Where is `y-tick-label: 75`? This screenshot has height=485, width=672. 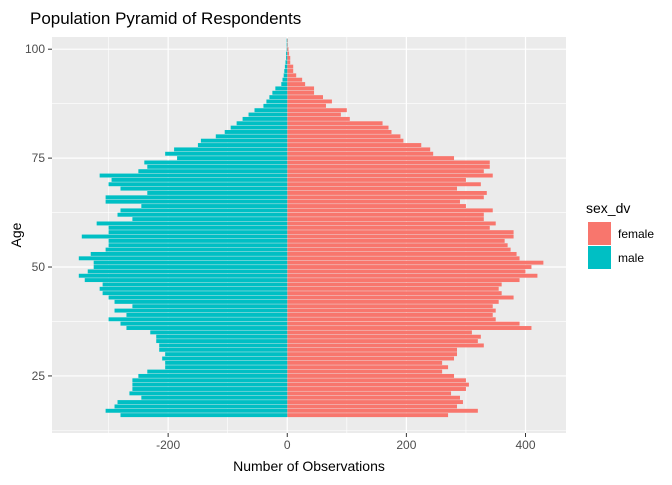 y-tick-label: 75 is located at coordinates (39, 158).